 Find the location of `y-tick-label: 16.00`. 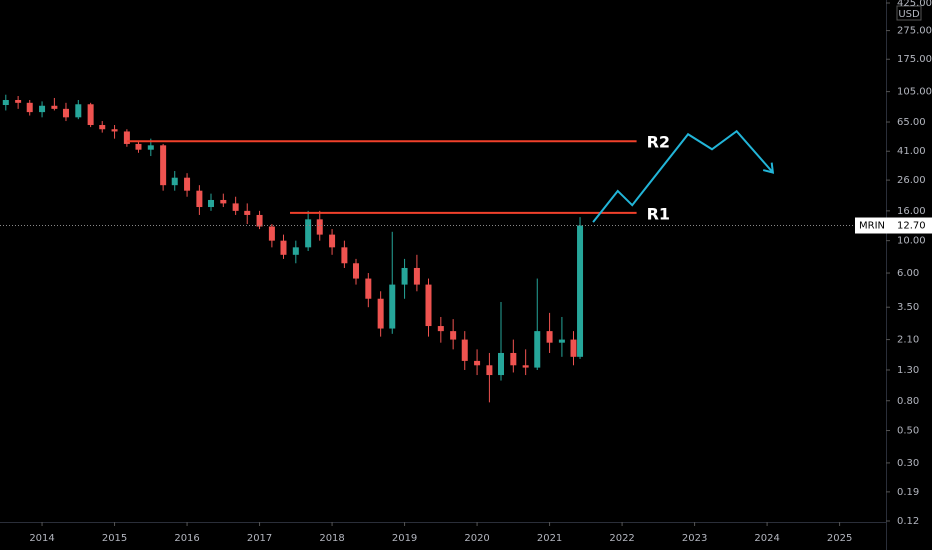

y-tick-label: 16.00 is located at coordinates (911, 211).